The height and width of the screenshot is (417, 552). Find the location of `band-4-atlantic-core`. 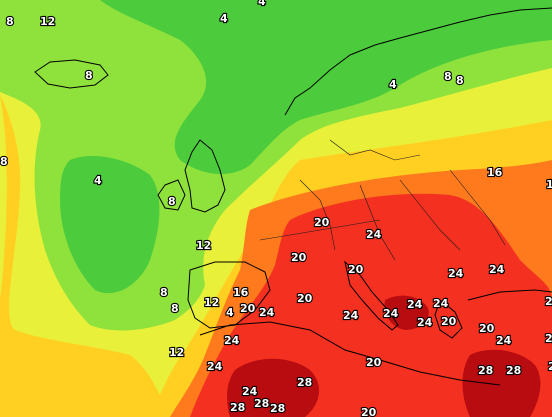

band-4-atlantic-core is located at coordinates (110, 224).